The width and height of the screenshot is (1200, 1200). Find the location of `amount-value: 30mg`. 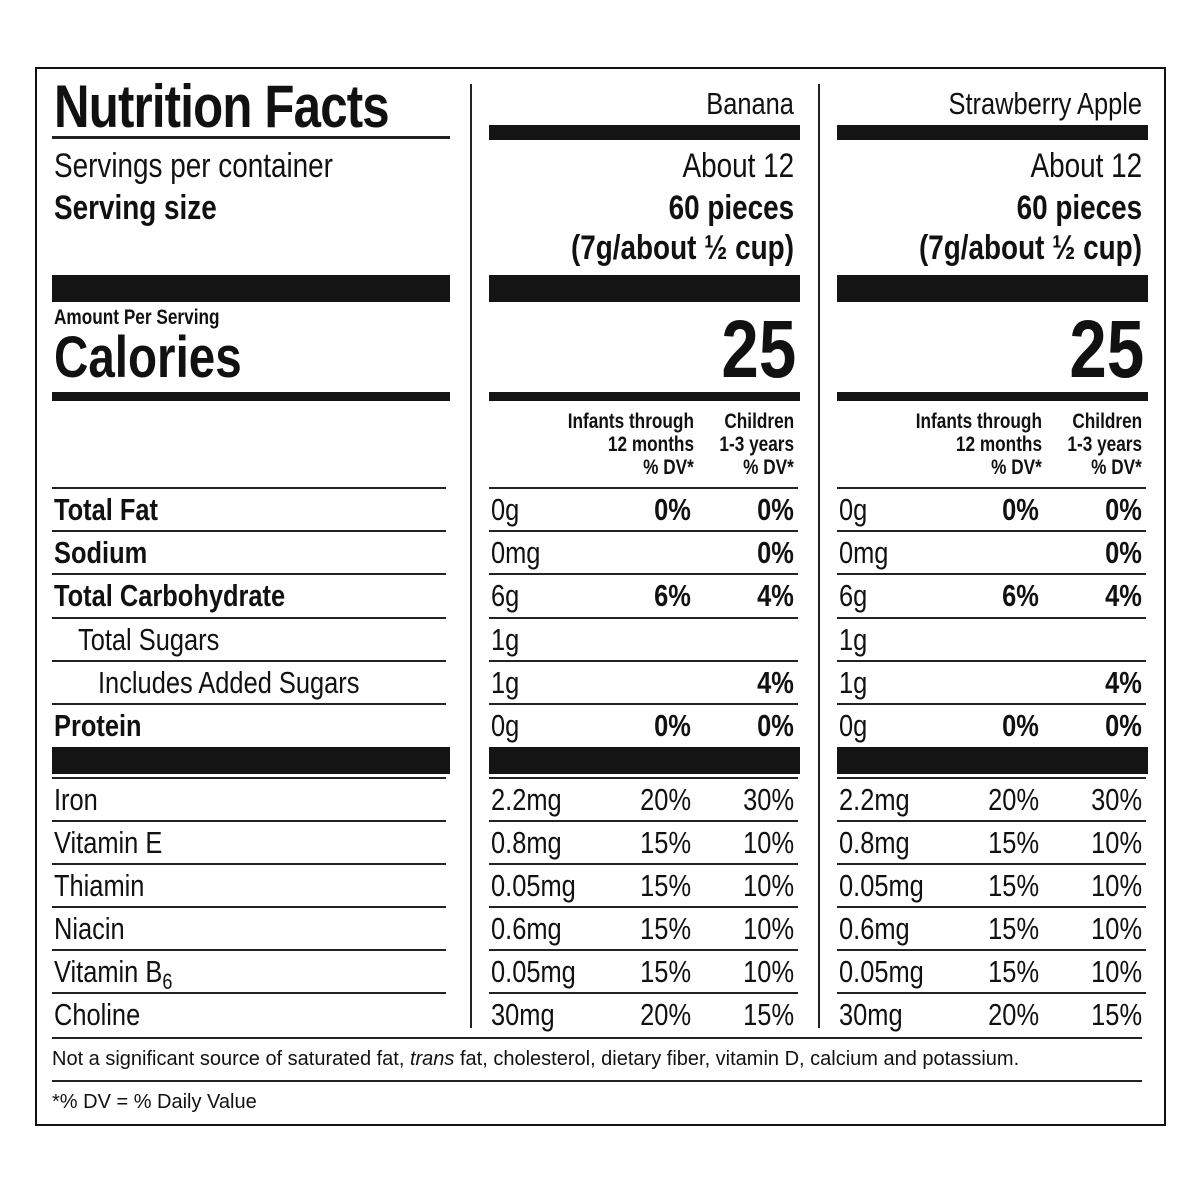

amount-value: 30mg is located at coordinates (523, 1014).